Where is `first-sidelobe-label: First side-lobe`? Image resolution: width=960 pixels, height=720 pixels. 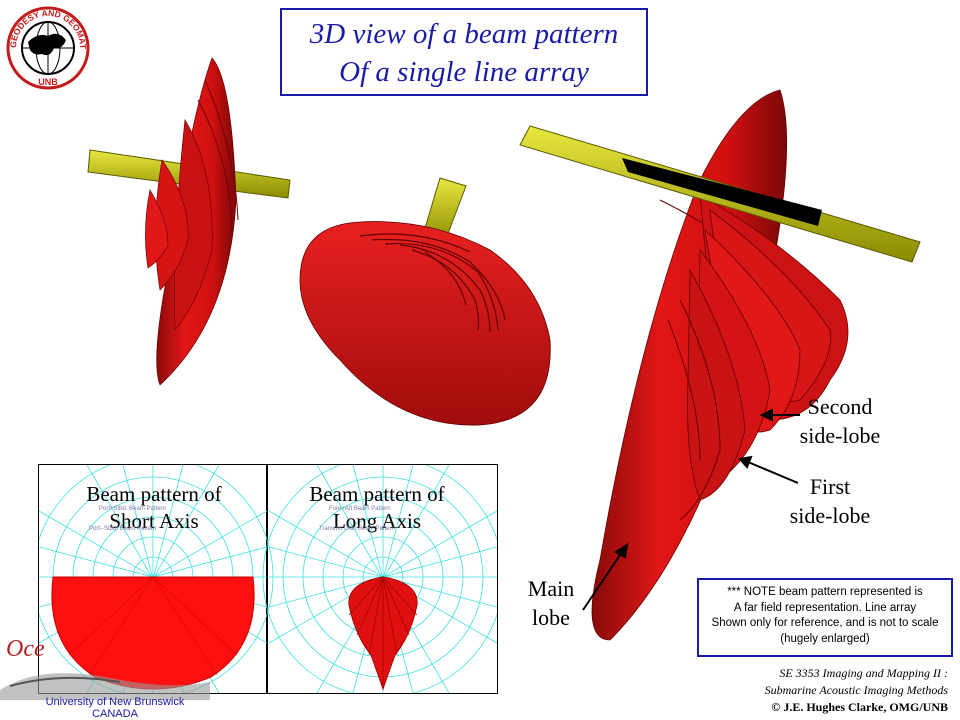 first-sidelobe-label: First side-lobe is located at coordinates (830, 501).